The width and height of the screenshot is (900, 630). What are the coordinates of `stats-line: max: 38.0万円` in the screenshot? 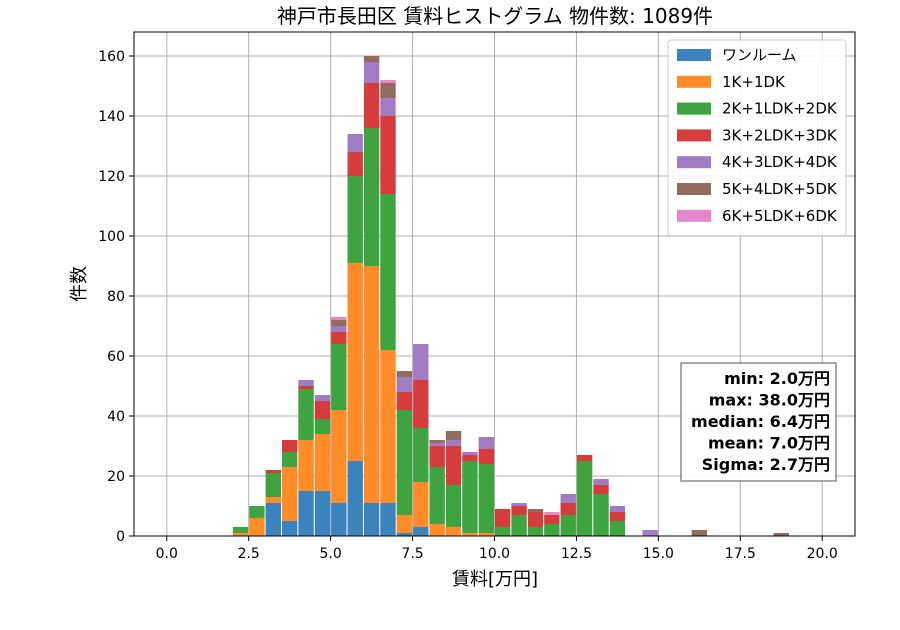 It's located at (769, 400).